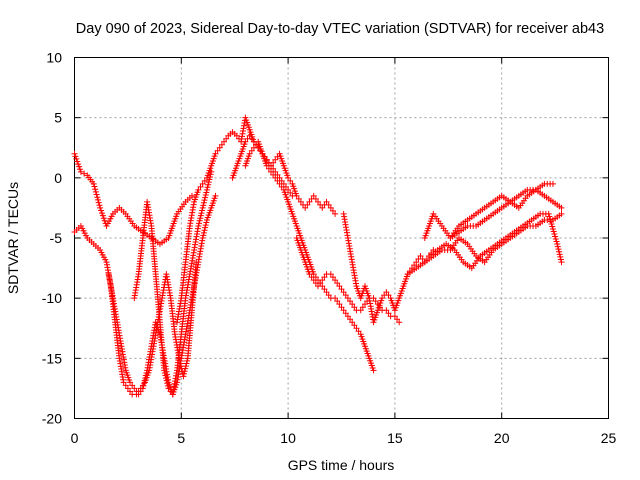 Image resolution: width=640 pixels, height=480 pixels. I want to click on y-axis-label: SDTVAR / TECUs, so click(13, 238).